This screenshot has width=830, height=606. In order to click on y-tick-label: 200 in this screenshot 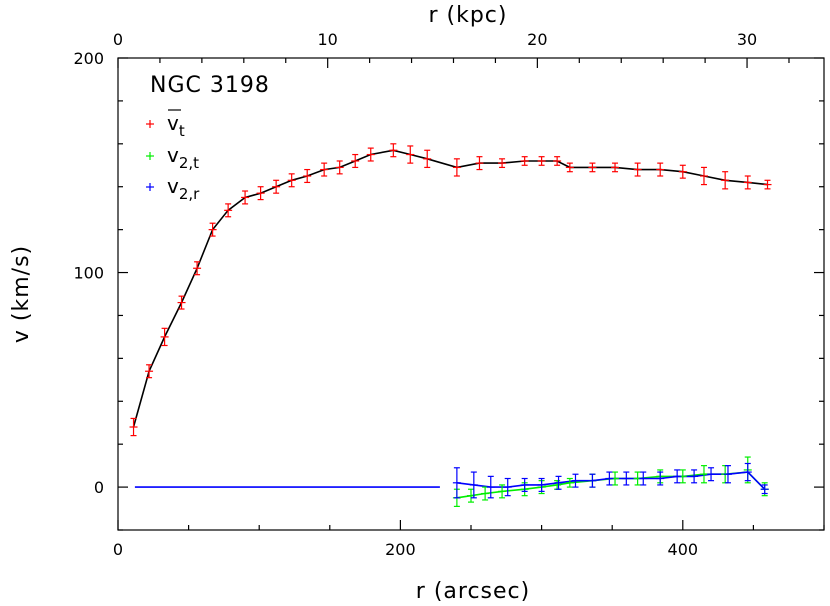, I will do `click(88, 58)`.